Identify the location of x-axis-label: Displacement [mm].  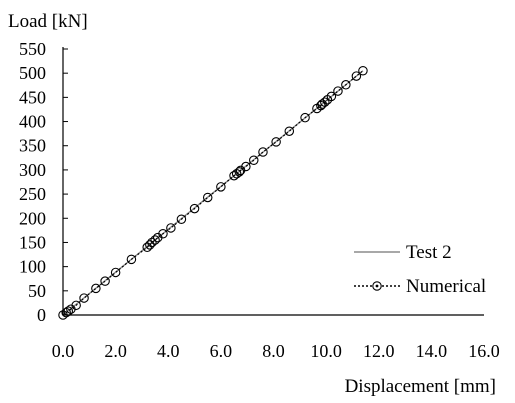
(420, 386).